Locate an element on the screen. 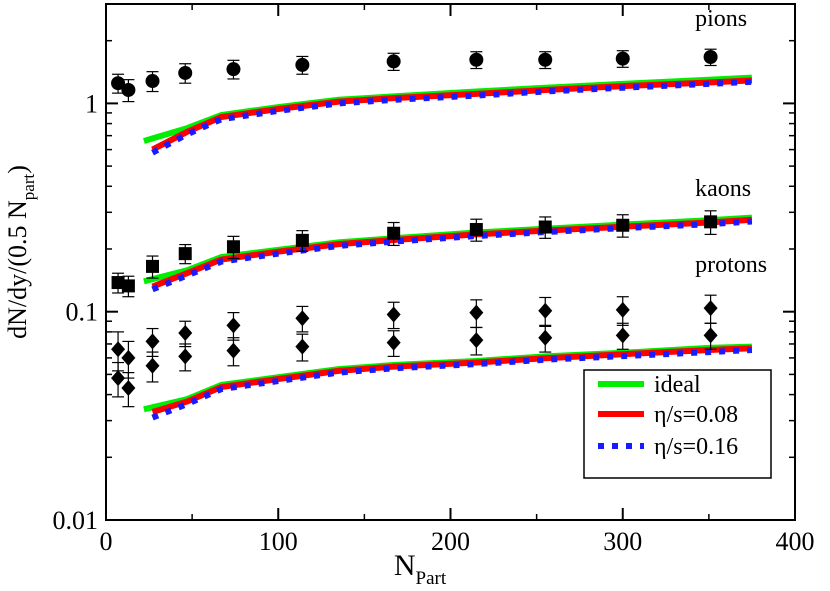 The width and height of the screenshot is (830, 591). x-axis-label: NPart is located at coordinates (420, 569).